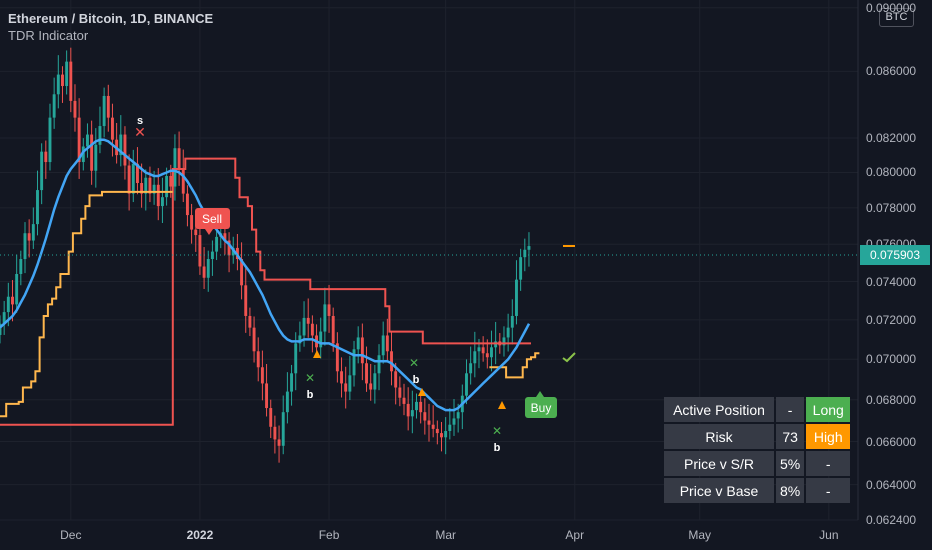 Image resolution: width=932 pixels, height=550 pixels. I want to click on symbol-title: Ethereum / Bitcoin, 1D, BINANCE, so click(111, 18).